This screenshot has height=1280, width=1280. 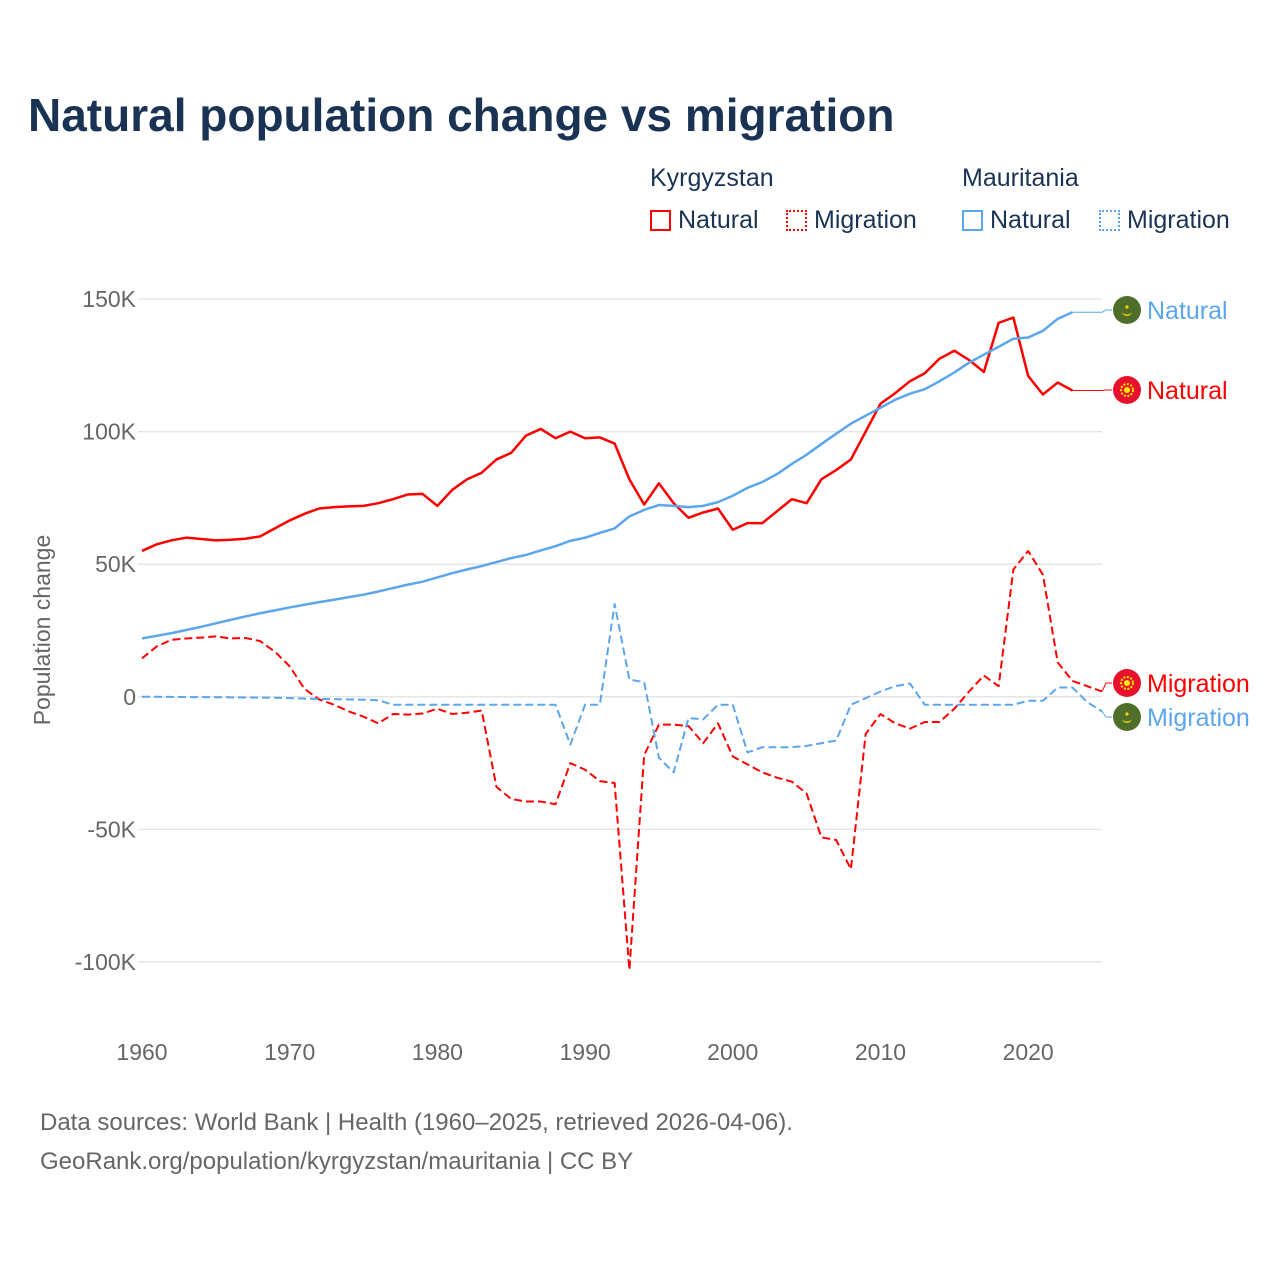 I want to click on legend-swatch-dotted-blue, so click(x=1109, y=220).